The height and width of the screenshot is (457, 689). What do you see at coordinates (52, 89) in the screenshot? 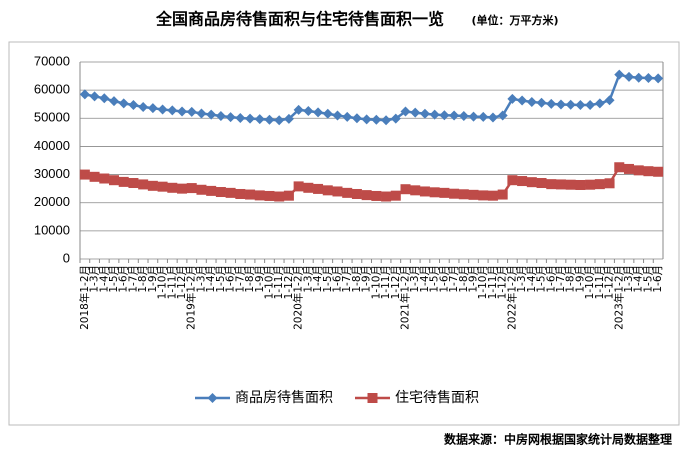
I see `y-tick-label: 60000` at bounding box center [52, 89].